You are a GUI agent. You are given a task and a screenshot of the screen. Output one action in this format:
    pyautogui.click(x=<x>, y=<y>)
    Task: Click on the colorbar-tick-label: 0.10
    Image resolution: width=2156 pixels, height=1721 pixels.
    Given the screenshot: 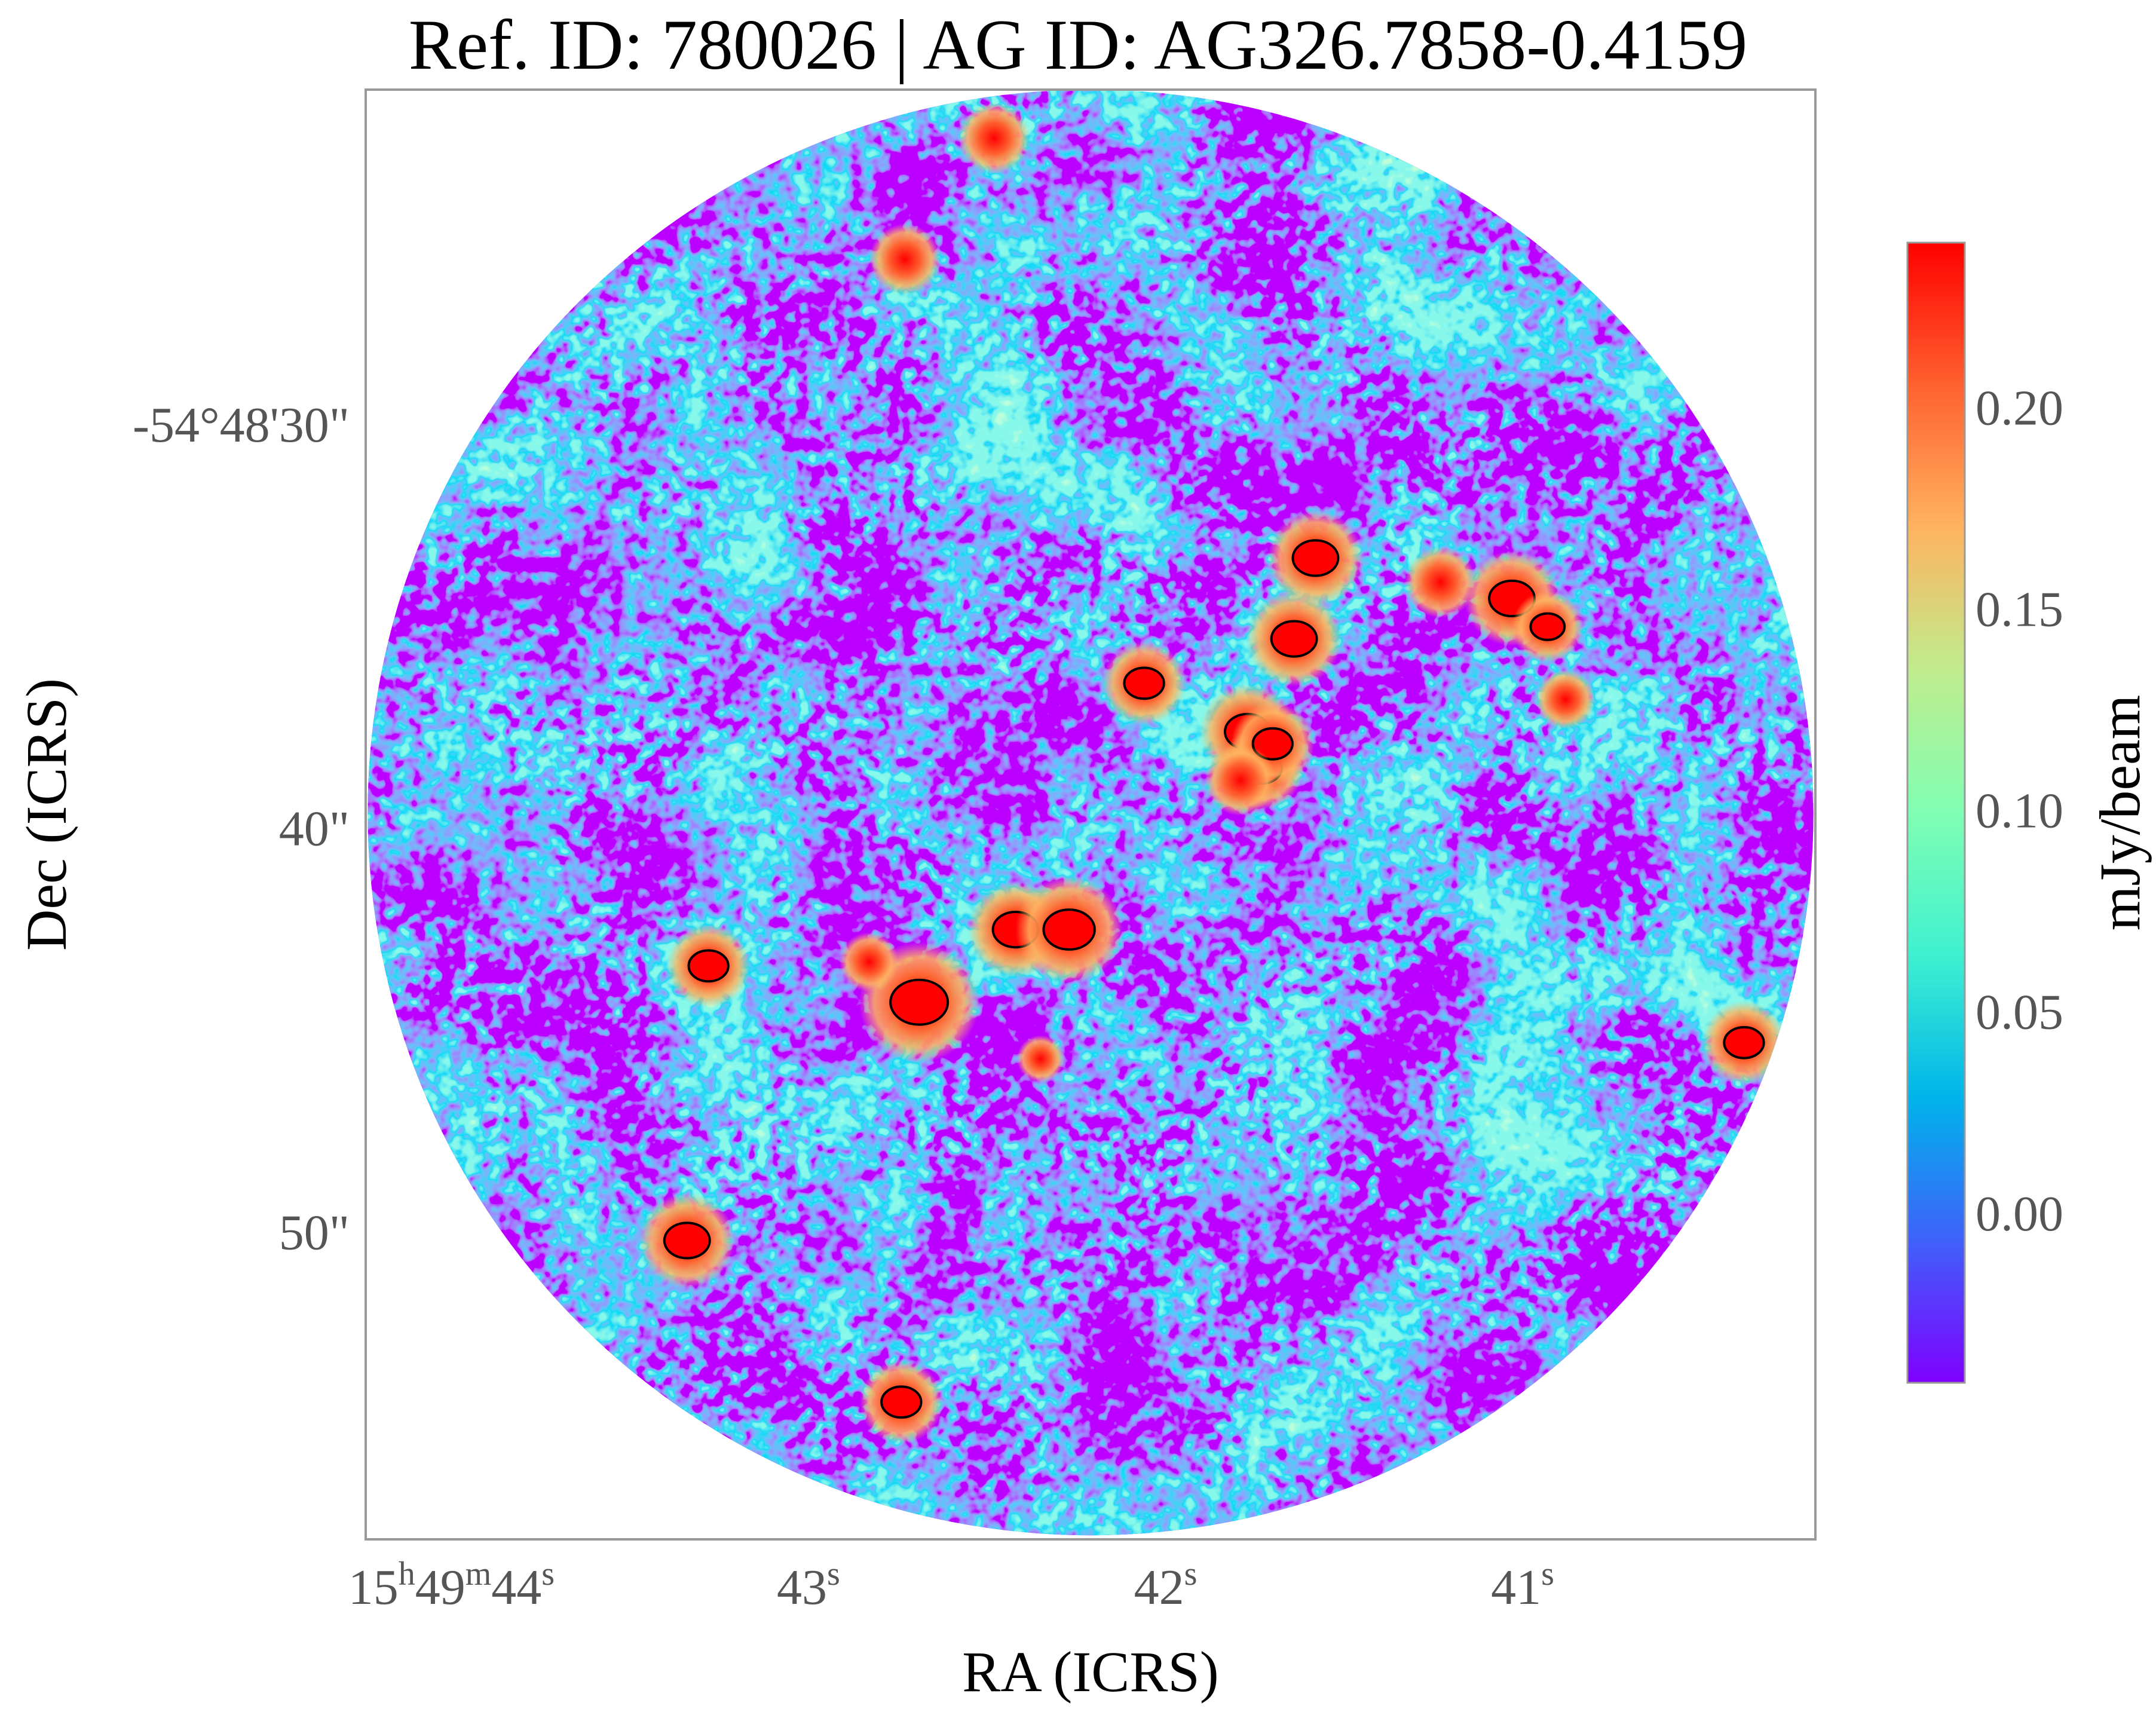 What is the action you would take?
    pyautogui.click(x=2019, y=811)
    